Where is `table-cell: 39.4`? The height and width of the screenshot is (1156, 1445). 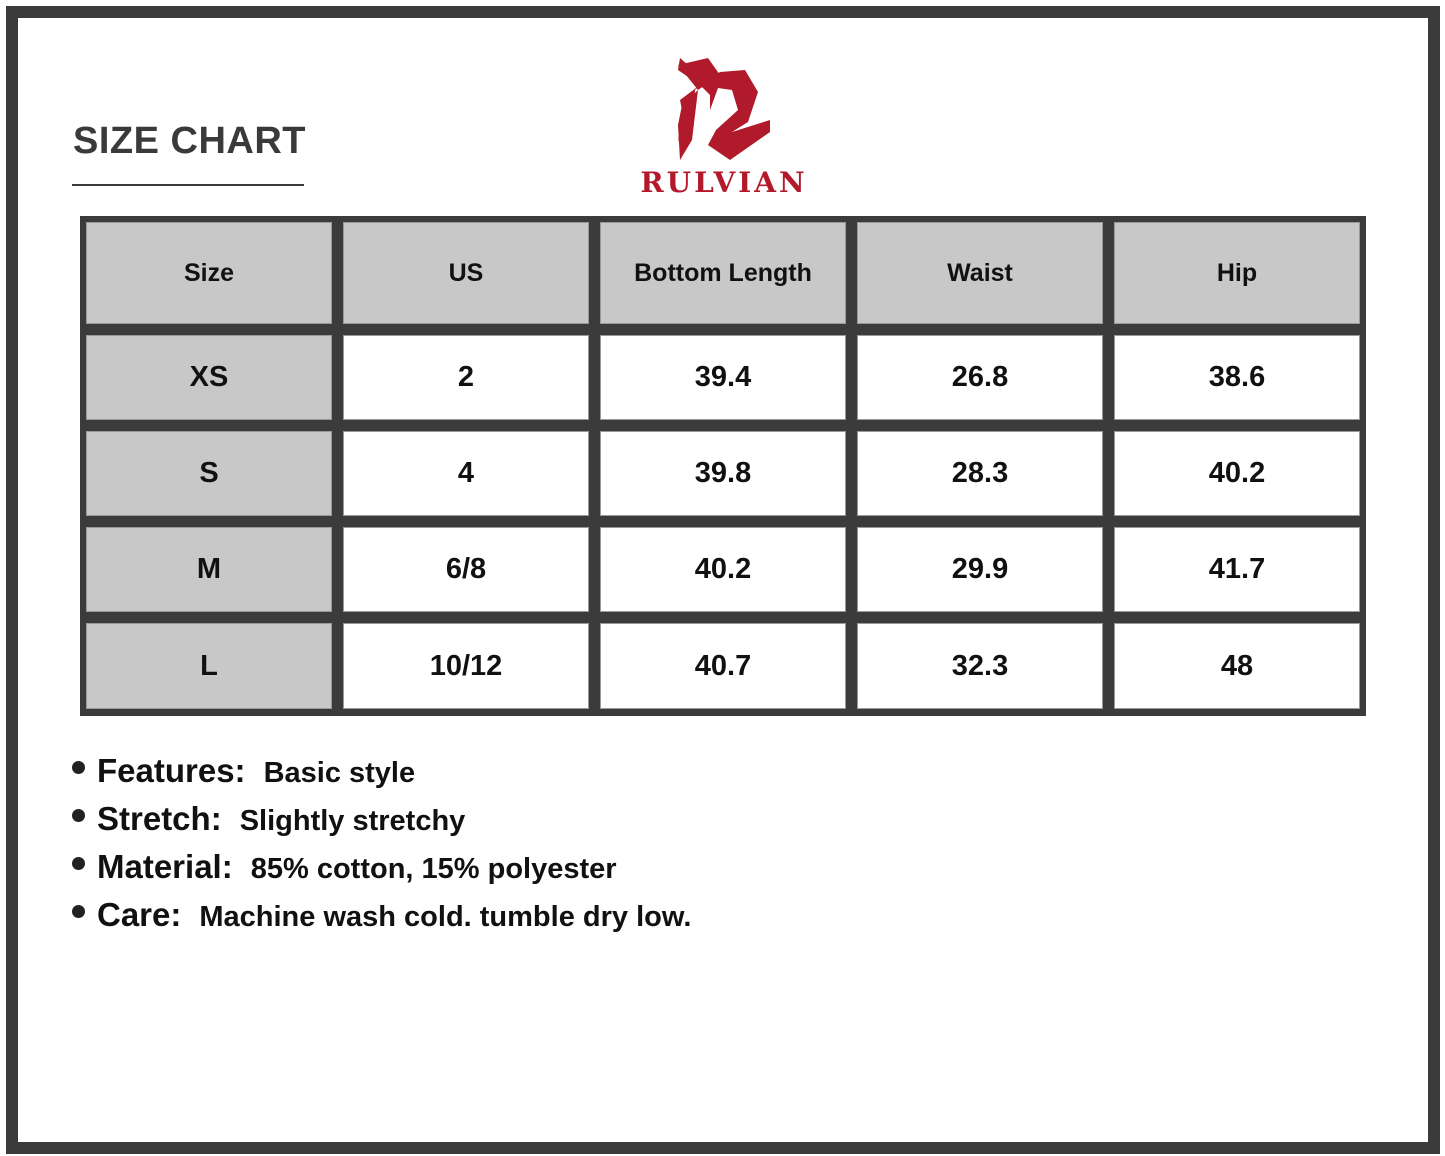
table-cell: 39.4 is located at coordinates (723, 377).